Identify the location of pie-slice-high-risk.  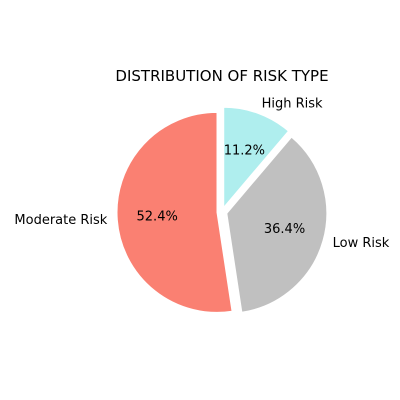
(256, 157).